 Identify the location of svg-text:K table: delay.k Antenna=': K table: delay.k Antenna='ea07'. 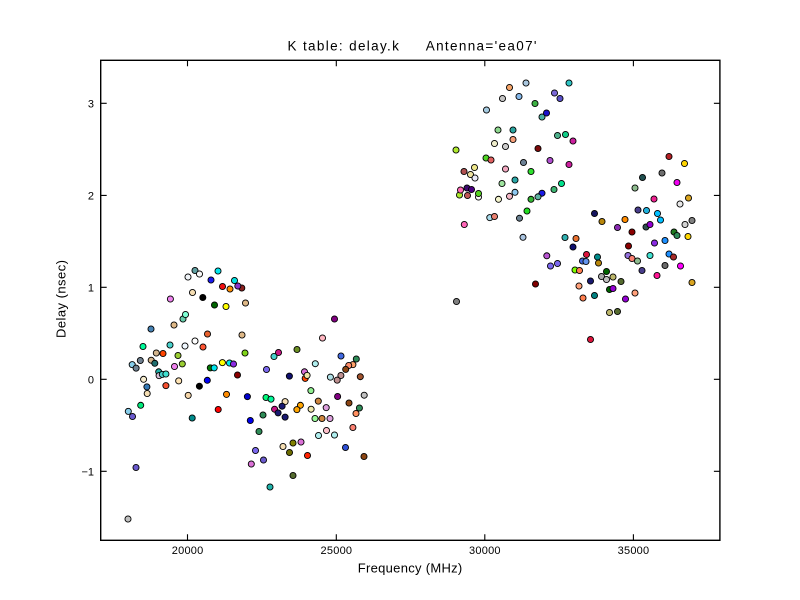
(412, 45).